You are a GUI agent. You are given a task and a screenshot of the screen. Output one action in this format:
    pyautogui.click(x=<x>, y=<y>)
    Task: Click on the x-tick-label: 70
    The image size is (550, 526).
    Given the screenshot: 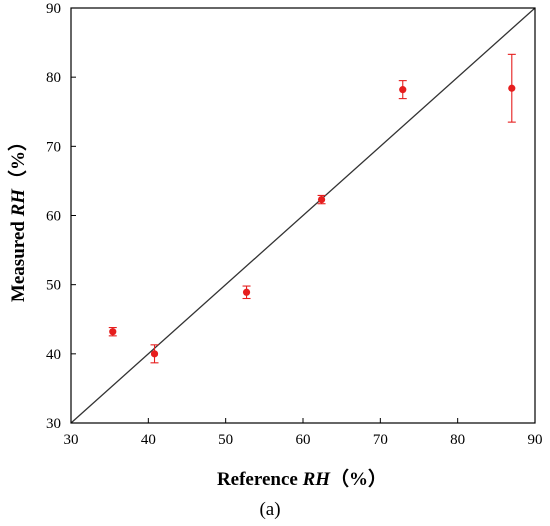 What is the action you would take?
    pyautogui.click(x=380, y=440)
    